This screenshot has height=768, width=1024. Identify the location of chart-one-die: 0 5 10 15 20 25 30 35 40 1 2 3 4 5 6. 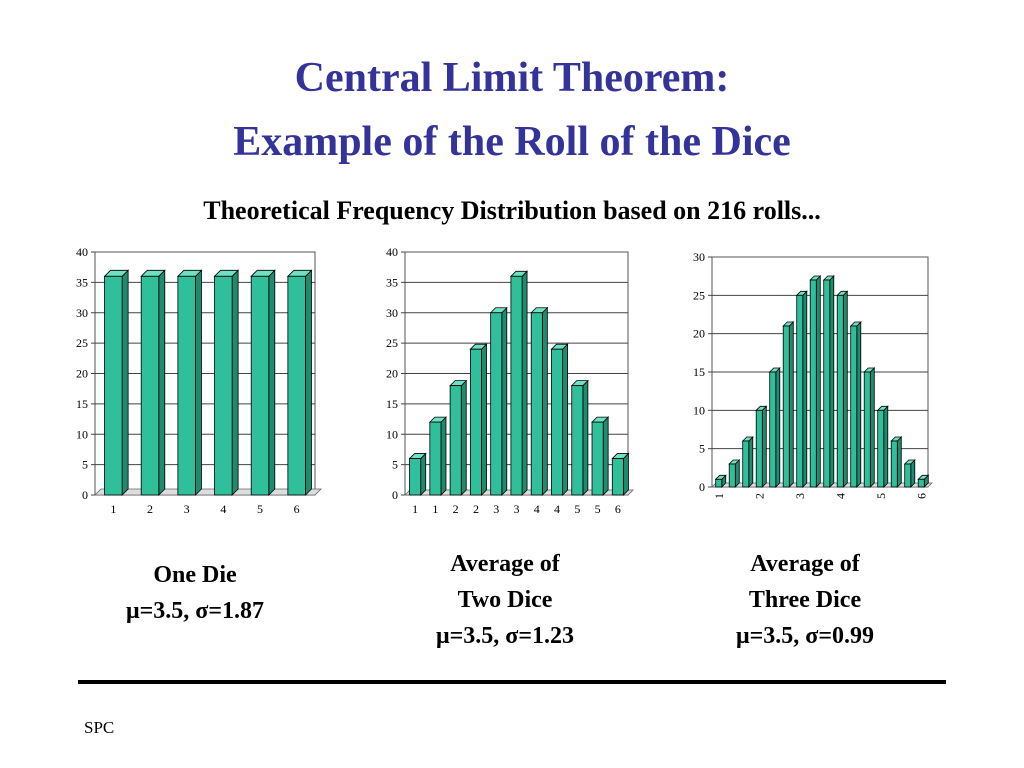
(190, 382).